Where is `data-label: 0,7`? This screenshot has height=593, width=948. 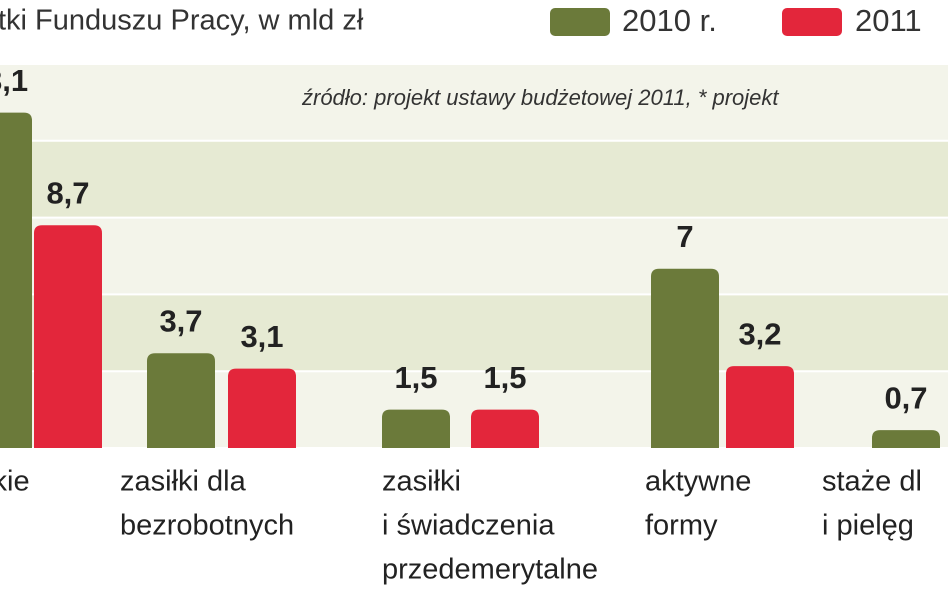
data-label: 0,7 is located at coordinates (905, 397).